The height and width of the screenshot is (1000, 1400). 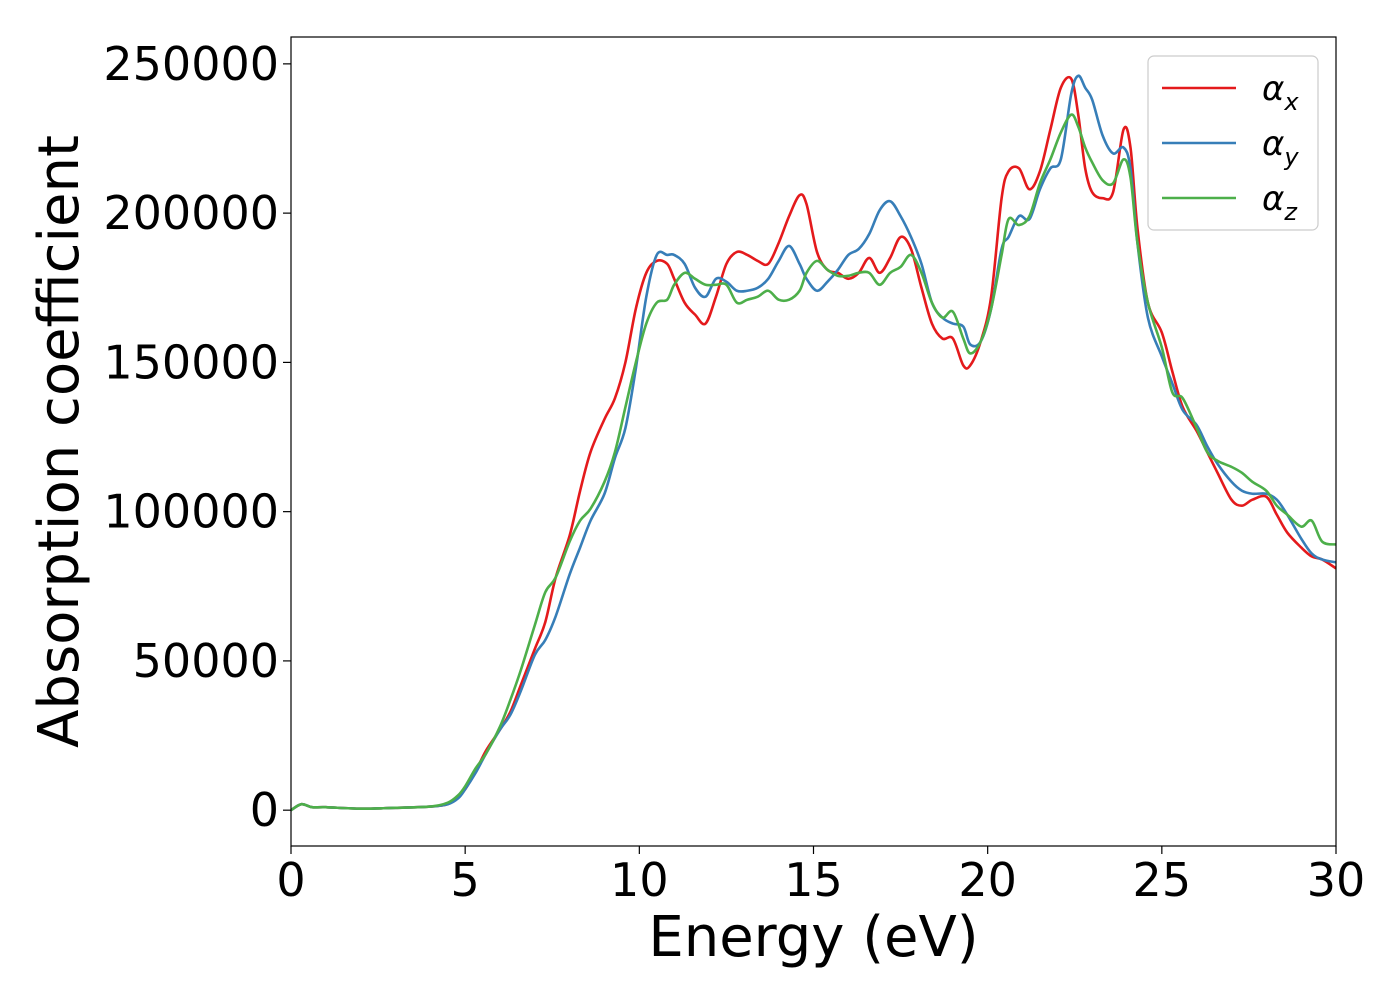 What do you see at coordinates (191, 64) in the screenshot?
I see `y-tick-label: 250000` at bounding box center [191, 64].